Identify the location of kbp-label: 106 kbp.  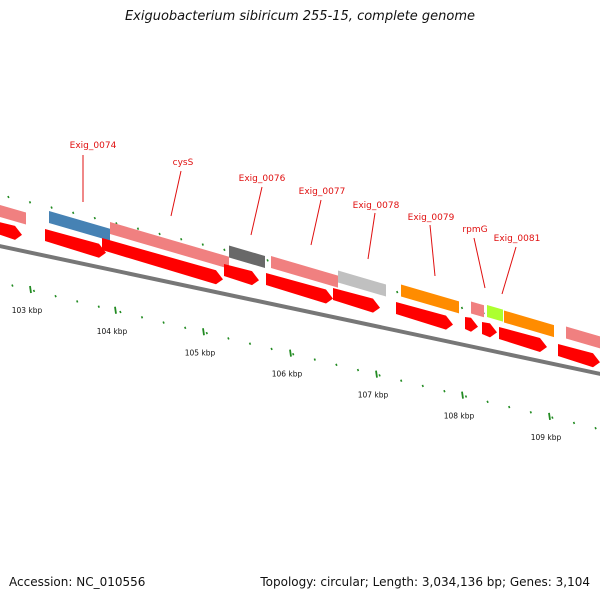
(287, 374).